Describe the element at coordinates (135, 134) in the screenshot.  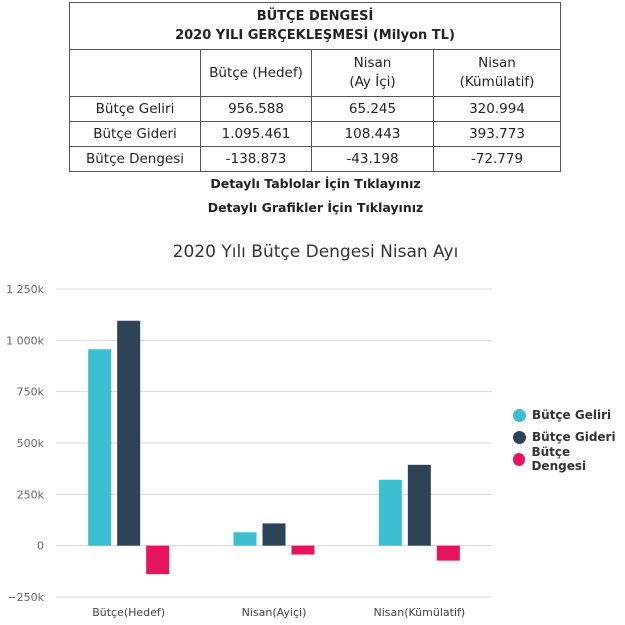
I see `row-label: Bütçe Gideri` at that location.